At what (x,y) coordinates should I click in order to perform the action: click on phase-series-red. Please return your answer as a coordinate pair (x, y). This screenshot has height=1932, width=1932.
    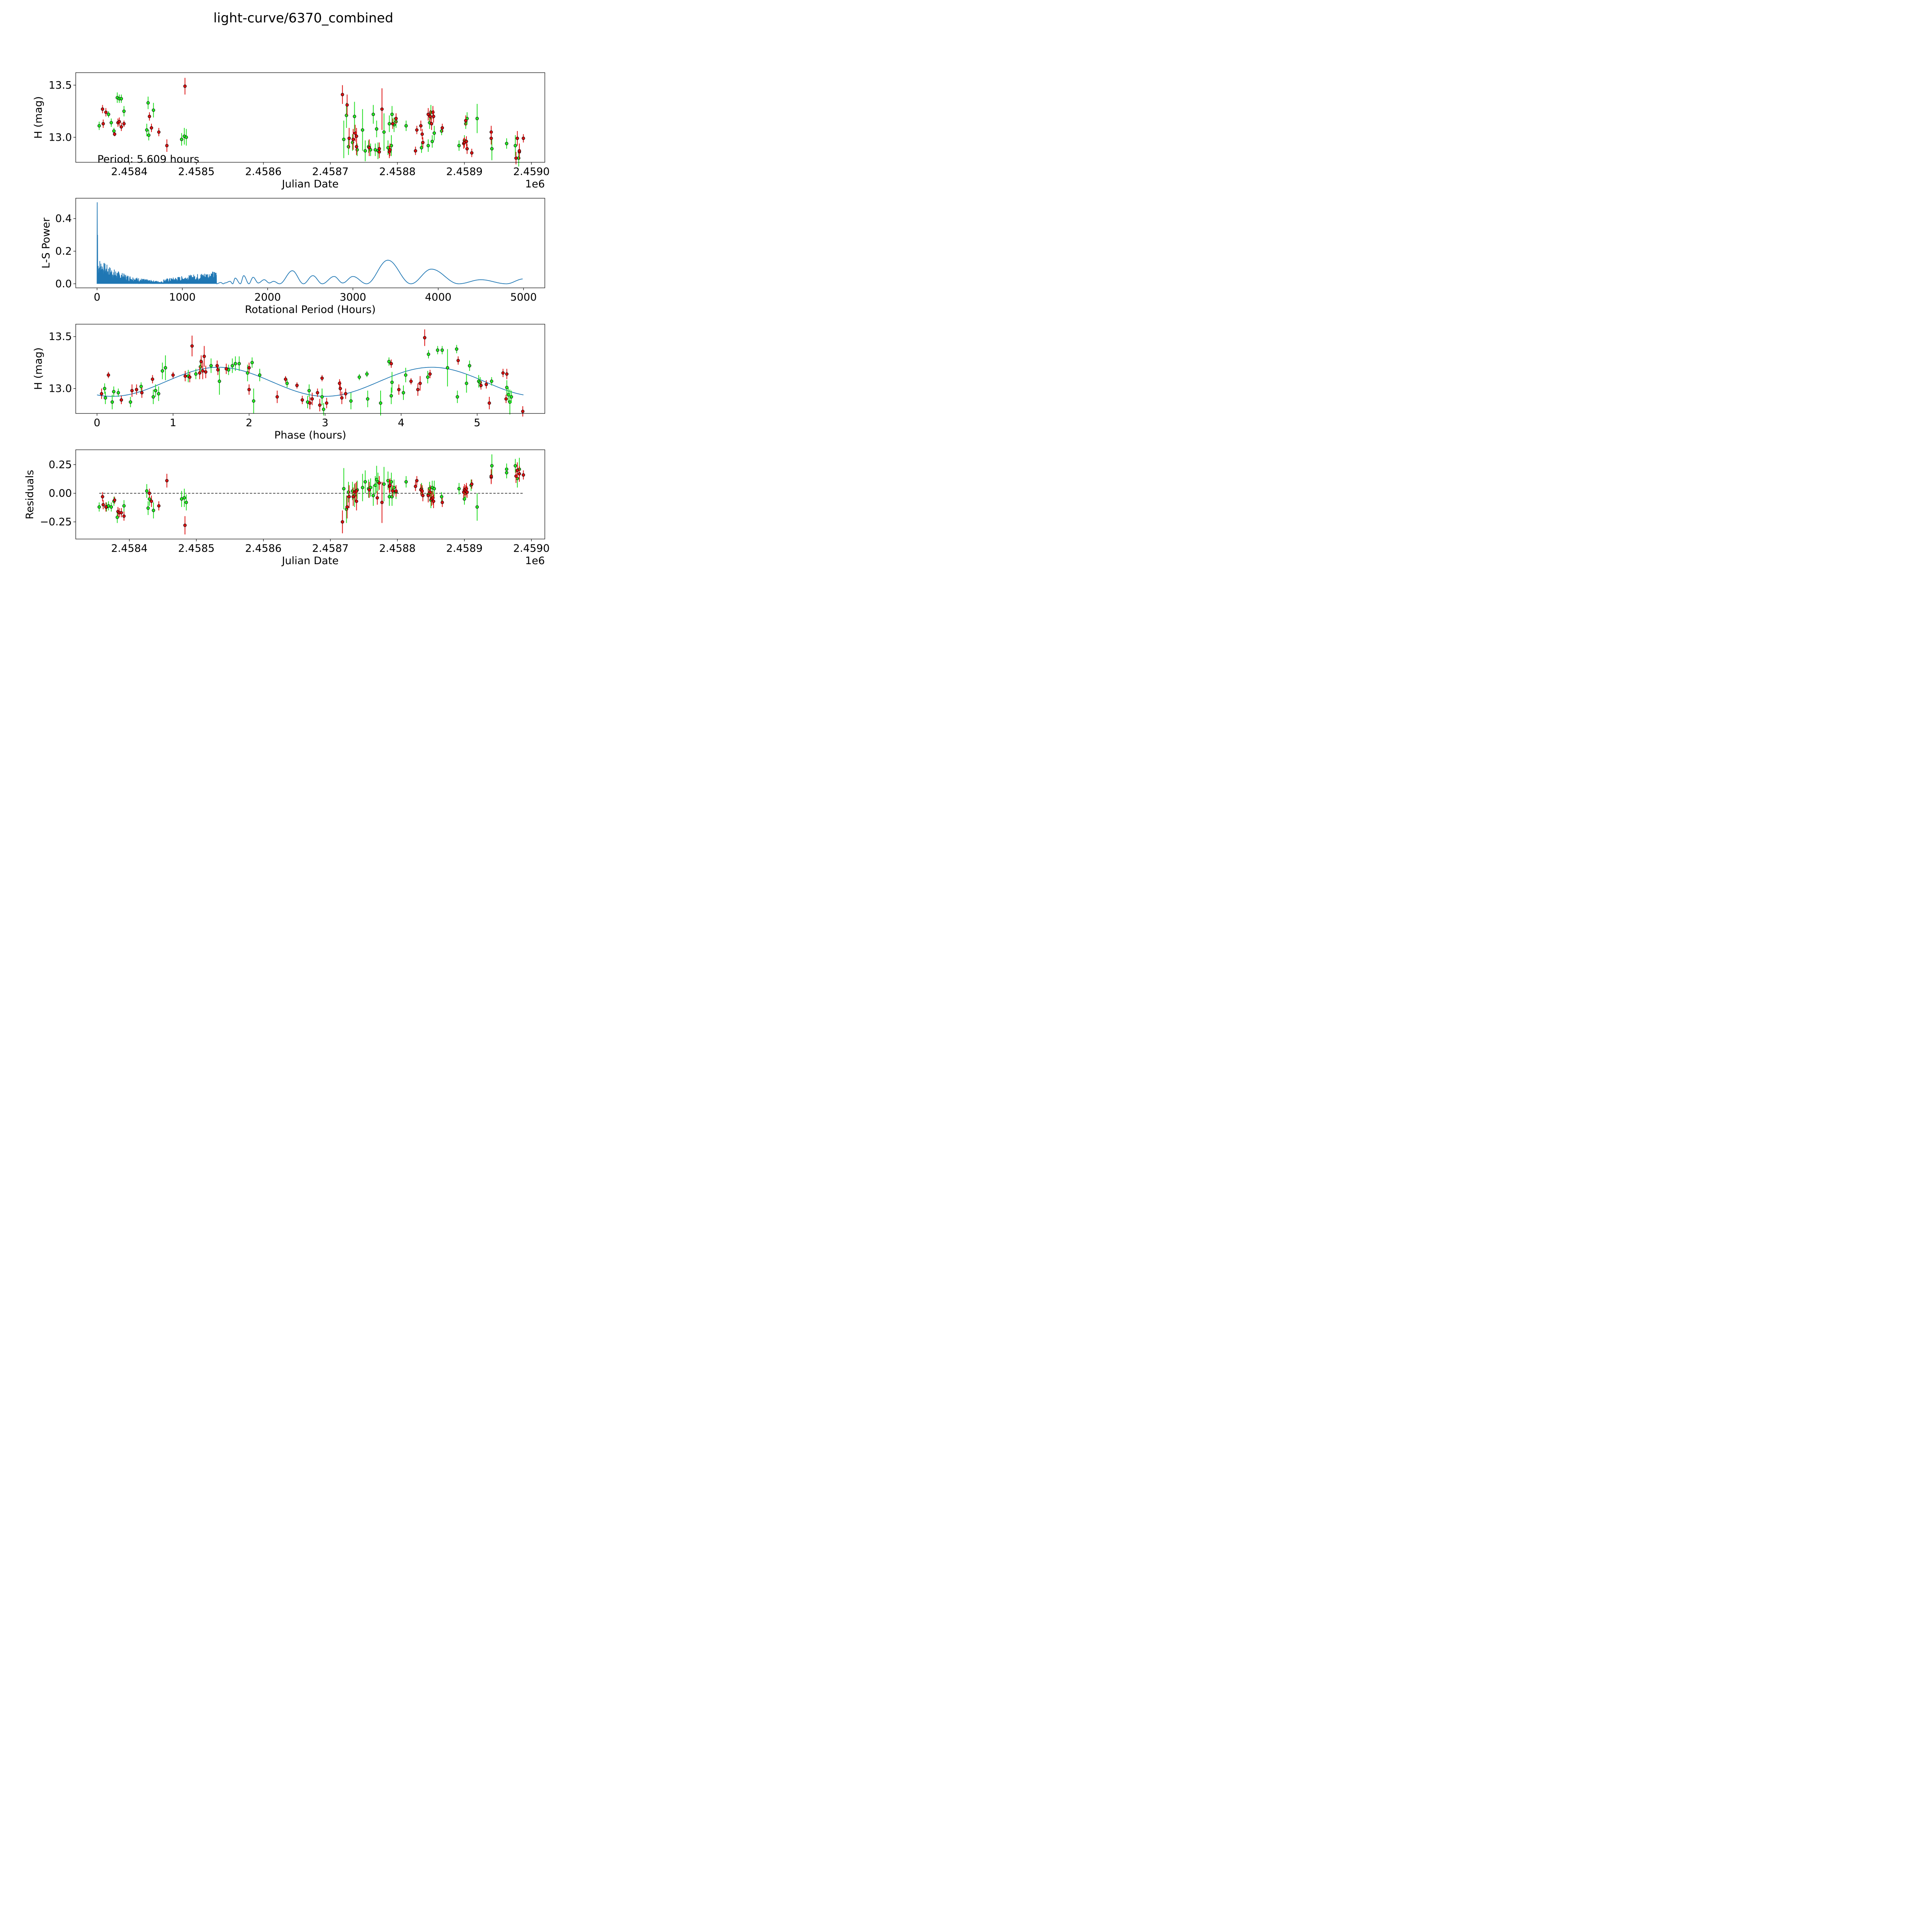
    Looking at the image, I should click on (312, 373).